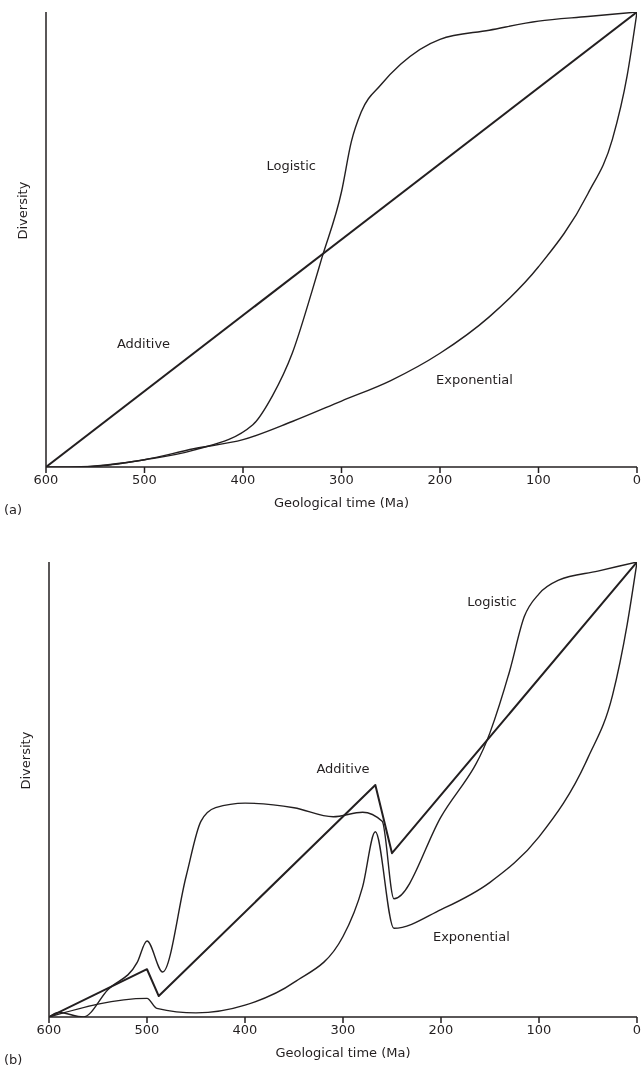 The image size is (643, 1076). Describe the element at coordinates (13, 1059) in the screenshot. I see `text: (b)` at that location.